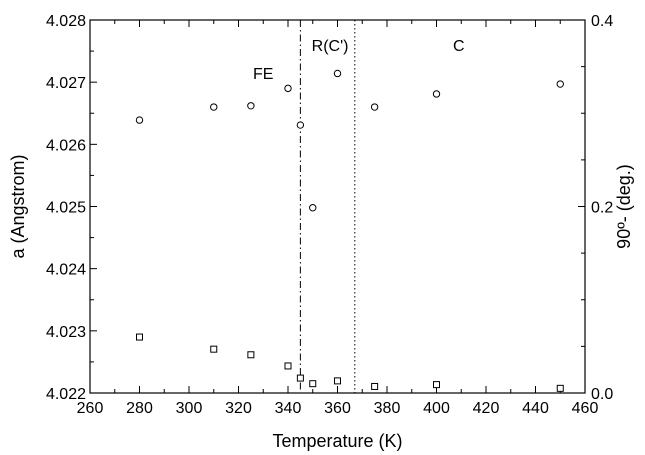 Image resolution: width=645 pixels, height=455 pixels. What do you see at coordinates (337, 408) in the screenshot?
I see `x-tick-label: 360` at bounding box center [337, 408].